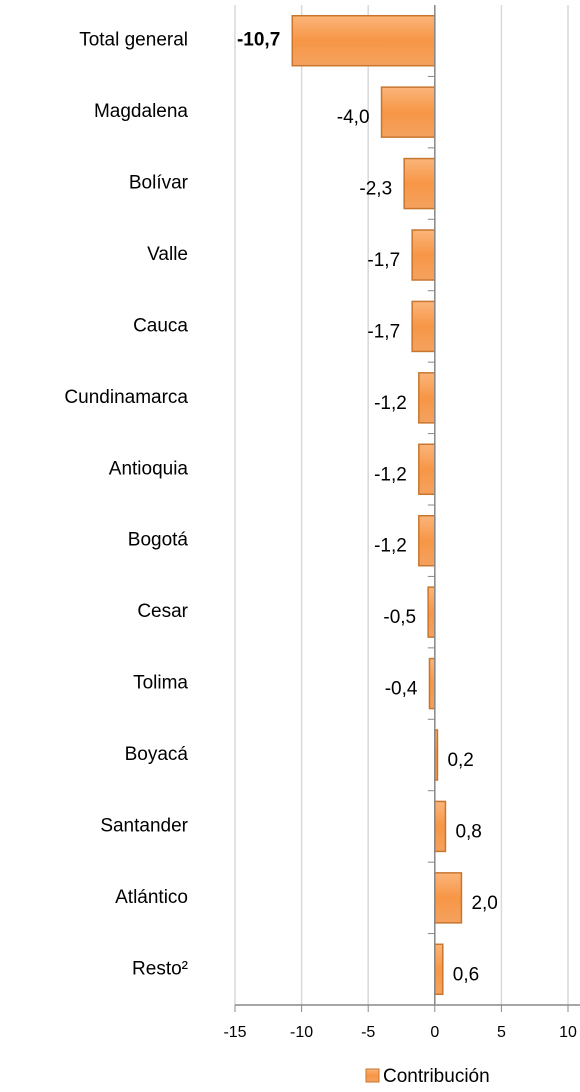 Image resolution: width=580 pixels, height=1092 pixels. What do you see at coordinates (149, 468) in the screenshot?
I see `y-tick-label: Antioquia` at bounding box center [149, 468].